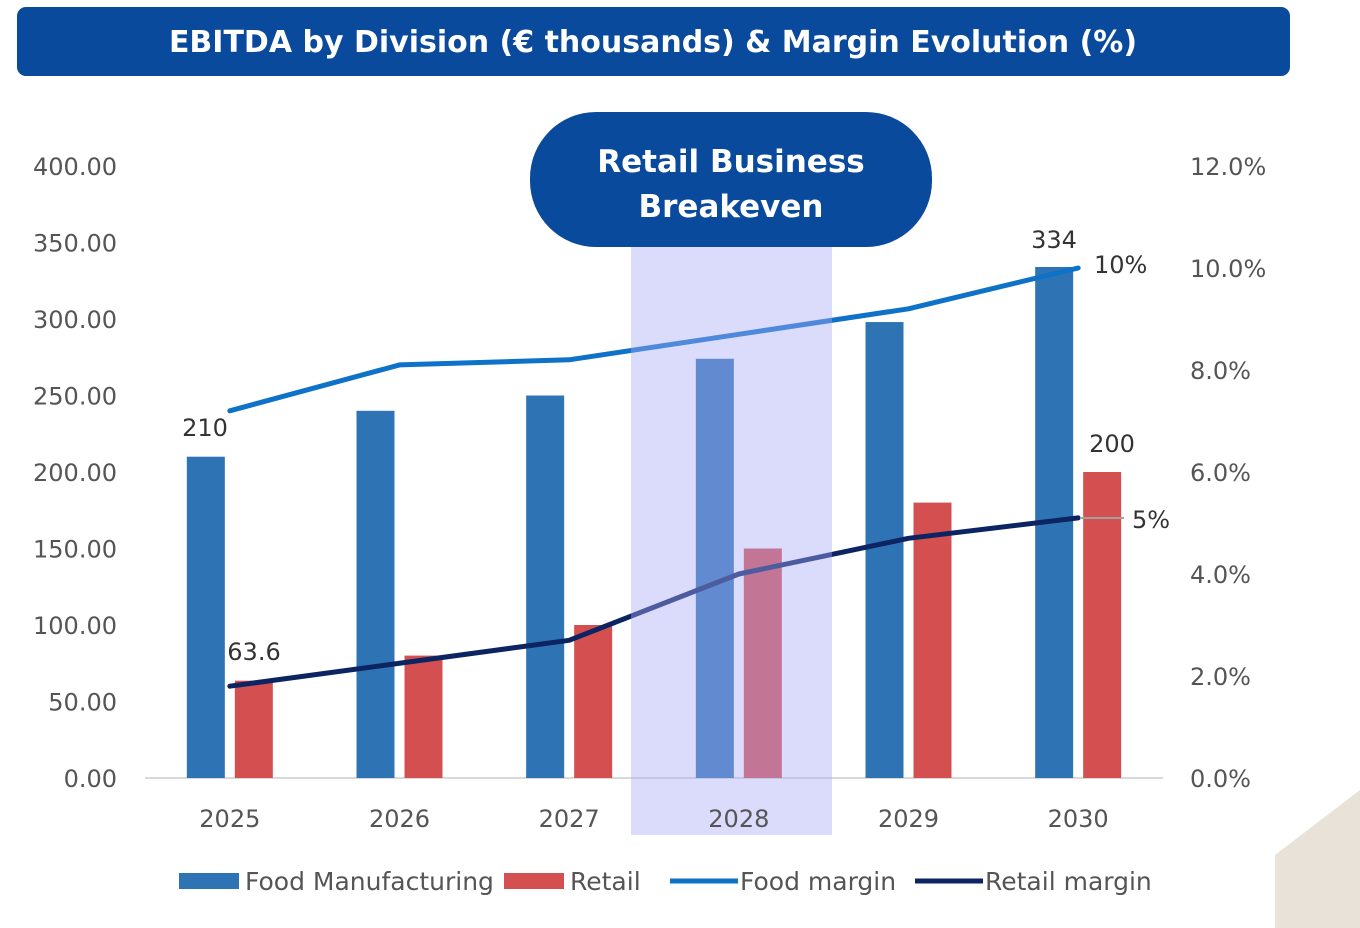 The height and width of the screenshot is (928, 1360). I want to click on breakeven-callout, so click(731, 179).